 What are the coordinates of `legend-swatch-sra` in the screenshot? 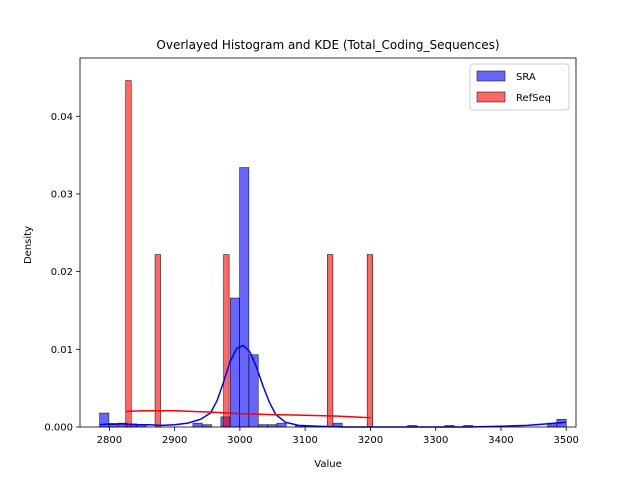 It's located at (491, 76).